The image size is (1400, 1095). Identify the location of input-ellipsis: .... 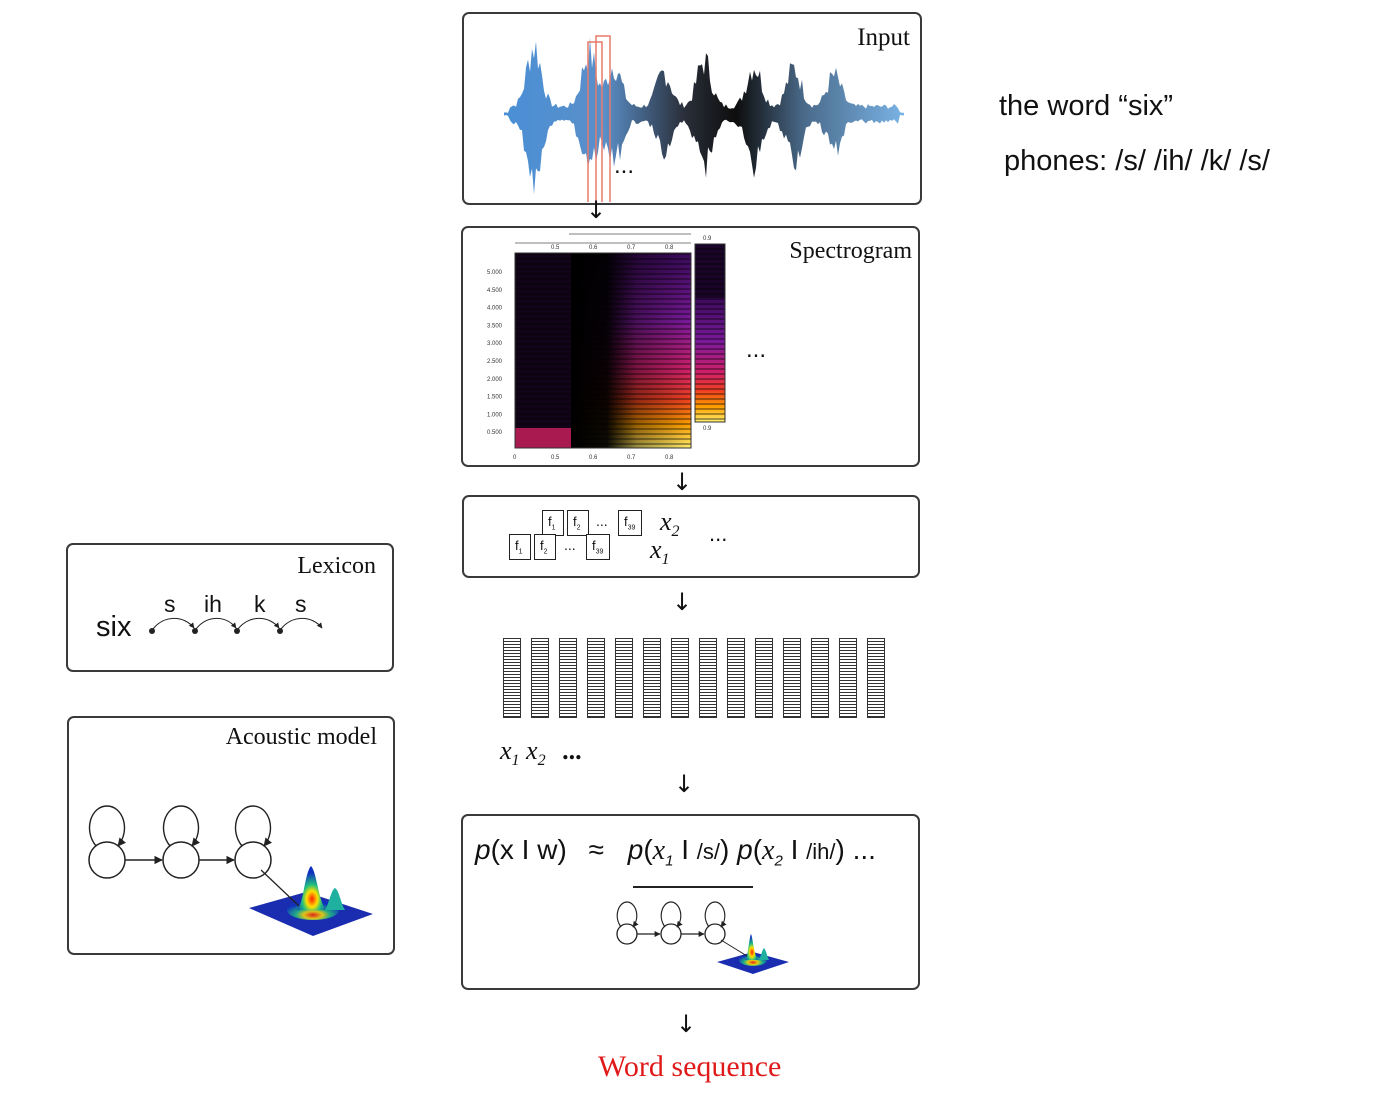
(624, 165).